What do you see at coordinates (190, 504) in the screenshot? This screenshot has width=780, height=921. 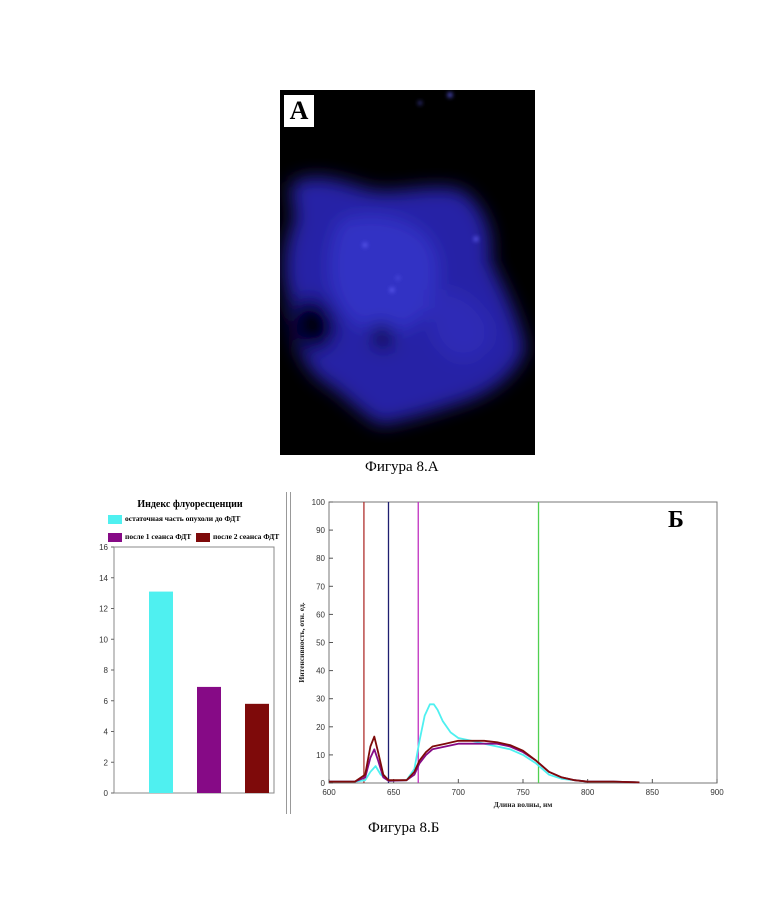 I see `bar-chart-title: Индекс флуоресценции` at bounding box center [190, 504].